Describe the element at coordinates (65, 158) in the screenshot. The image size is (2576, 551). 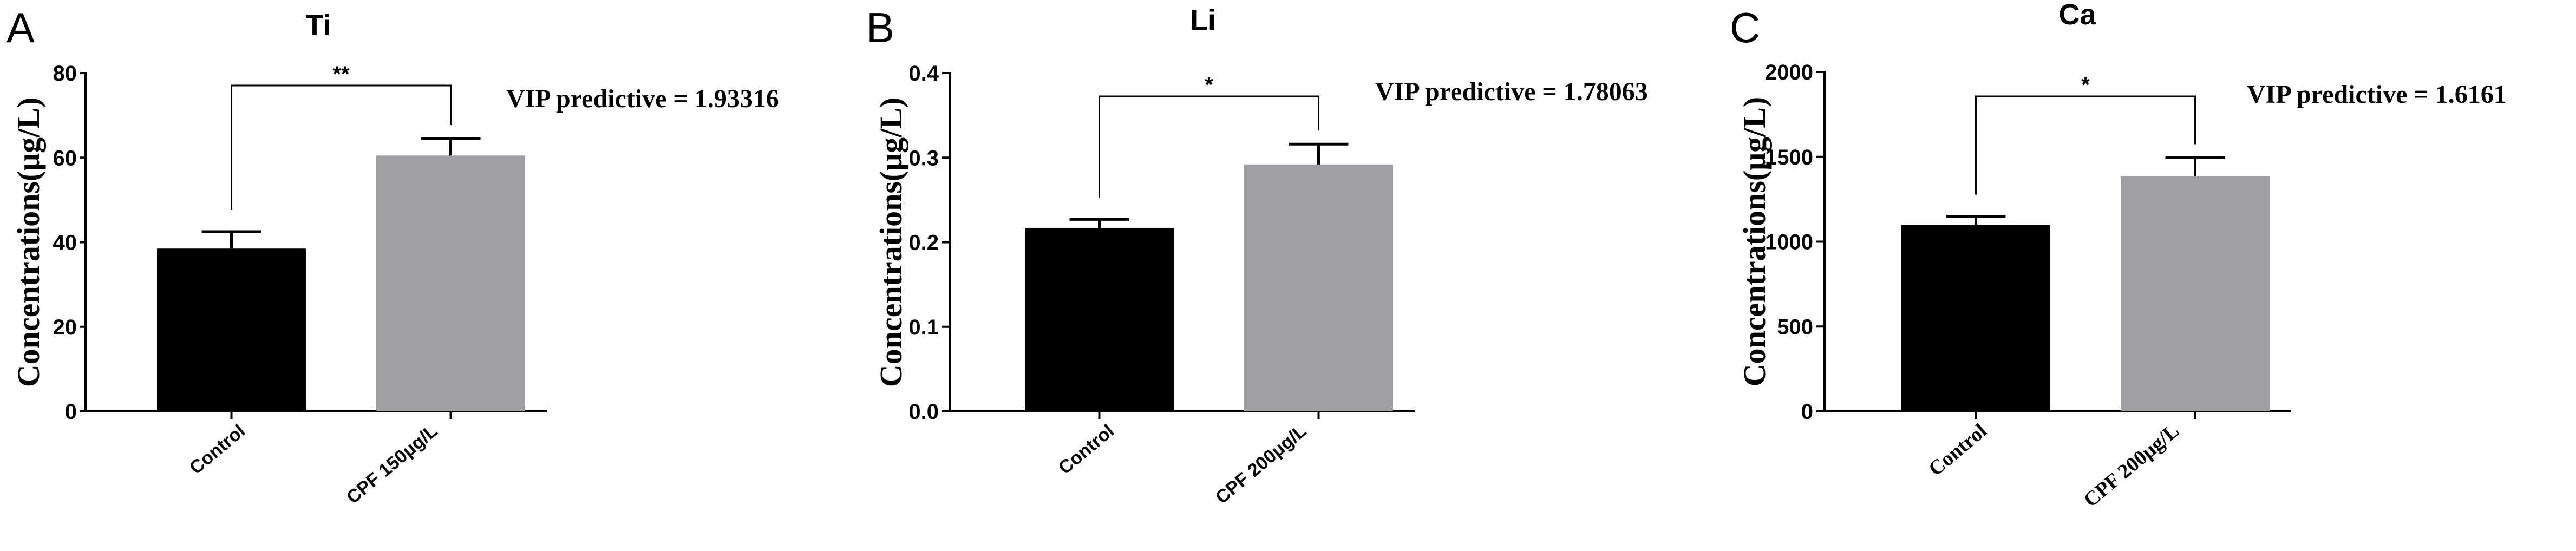
I see `y-tick-label: 60` at that location.